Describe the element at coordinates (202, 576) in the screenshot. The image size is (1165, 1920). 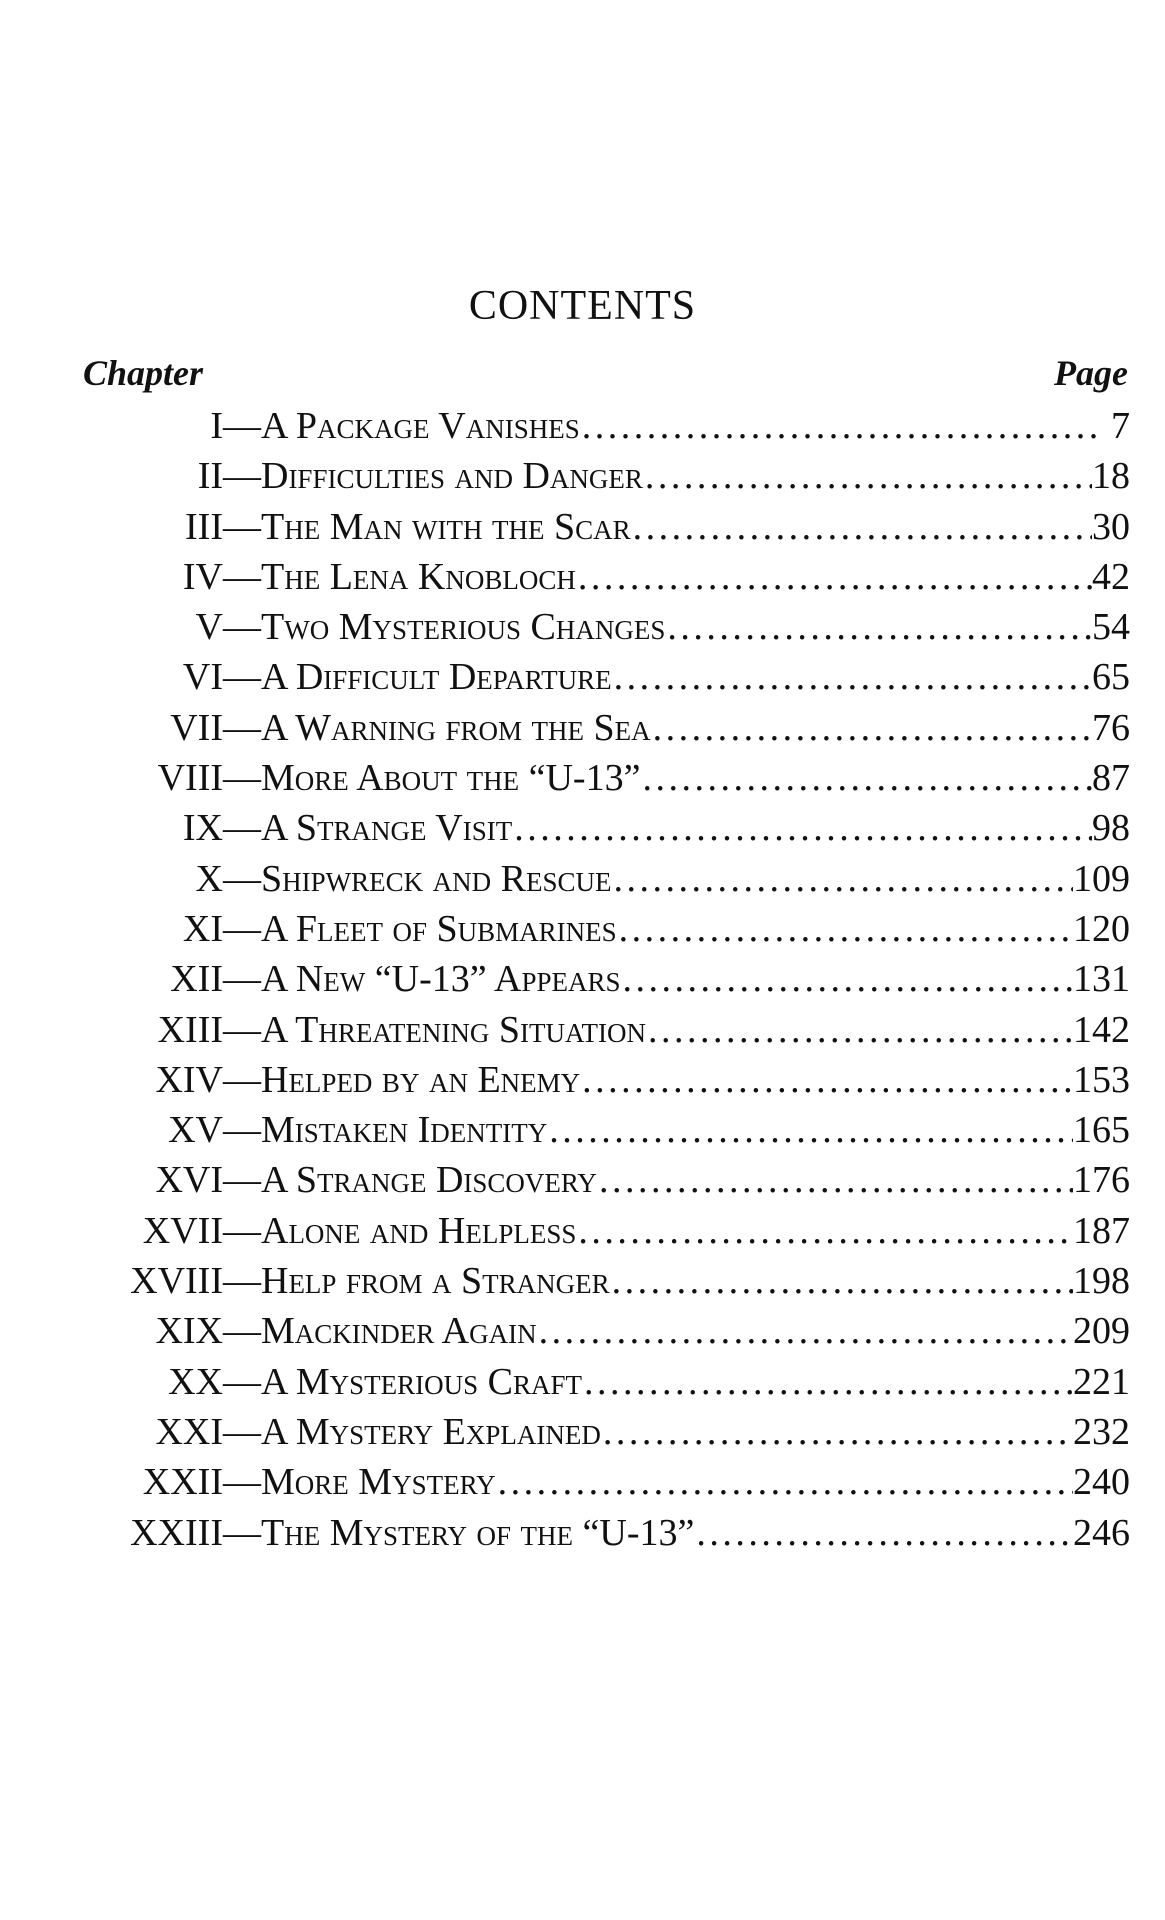
I see `chapter-number: IV` at that location.